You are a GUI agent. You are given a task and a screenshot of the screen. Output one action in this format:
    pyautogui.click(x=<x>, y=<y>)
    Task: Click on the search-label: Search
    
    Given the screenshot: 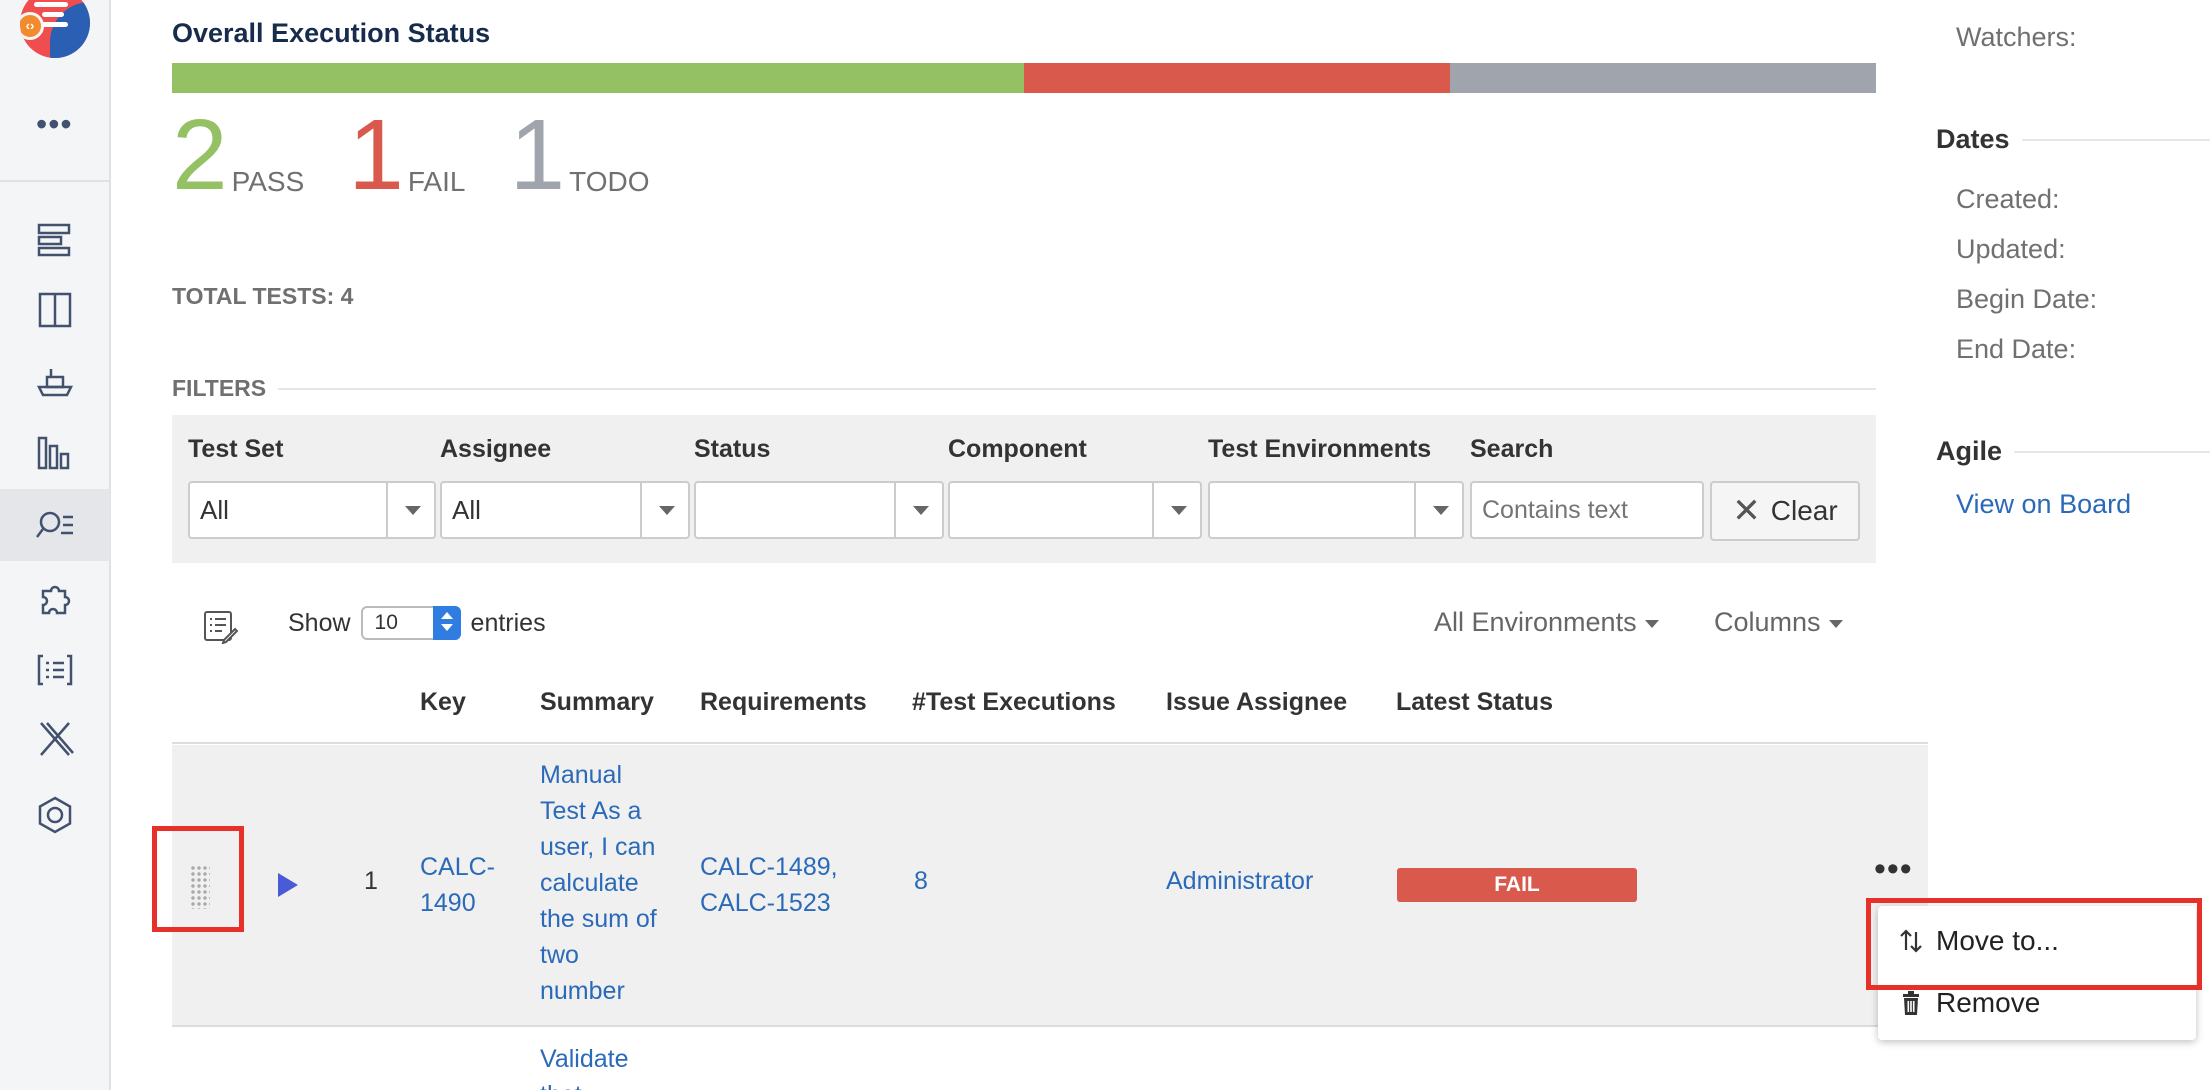 What is the action you would take?
    pyautogui.click(x=1512, y=449)
    